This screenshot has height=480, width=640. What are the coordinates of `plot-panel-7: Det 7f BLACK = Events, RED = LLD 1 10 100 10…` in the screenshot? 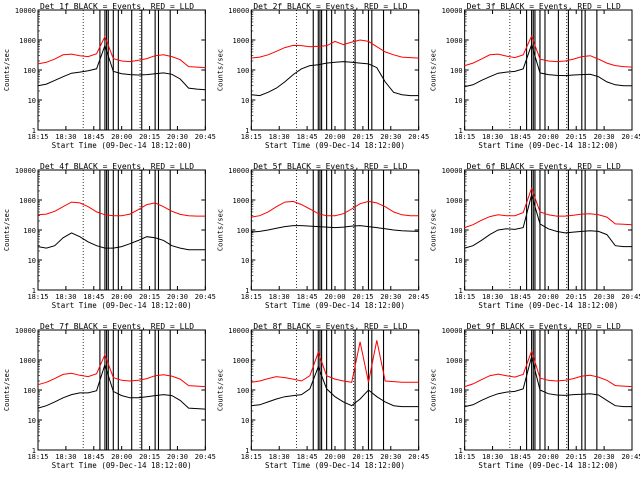 It's located at (109, 396).